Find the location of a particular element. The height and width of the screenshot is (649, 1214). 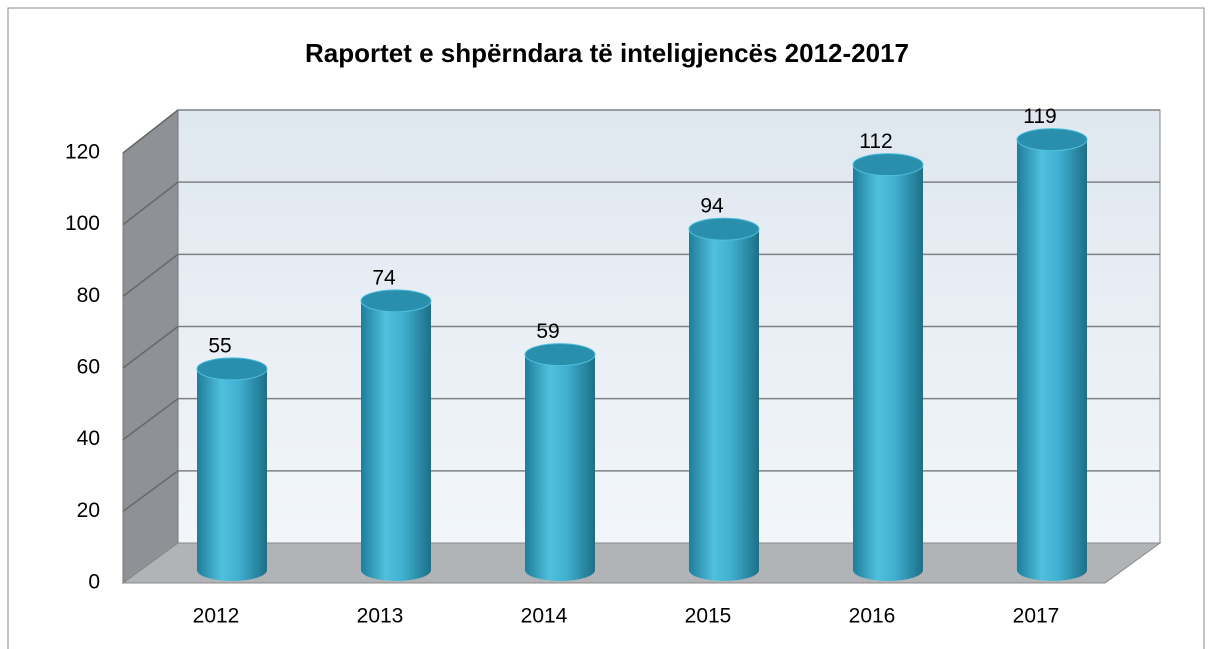

y-tick-label: 60 is located at coordinates (88, 367).